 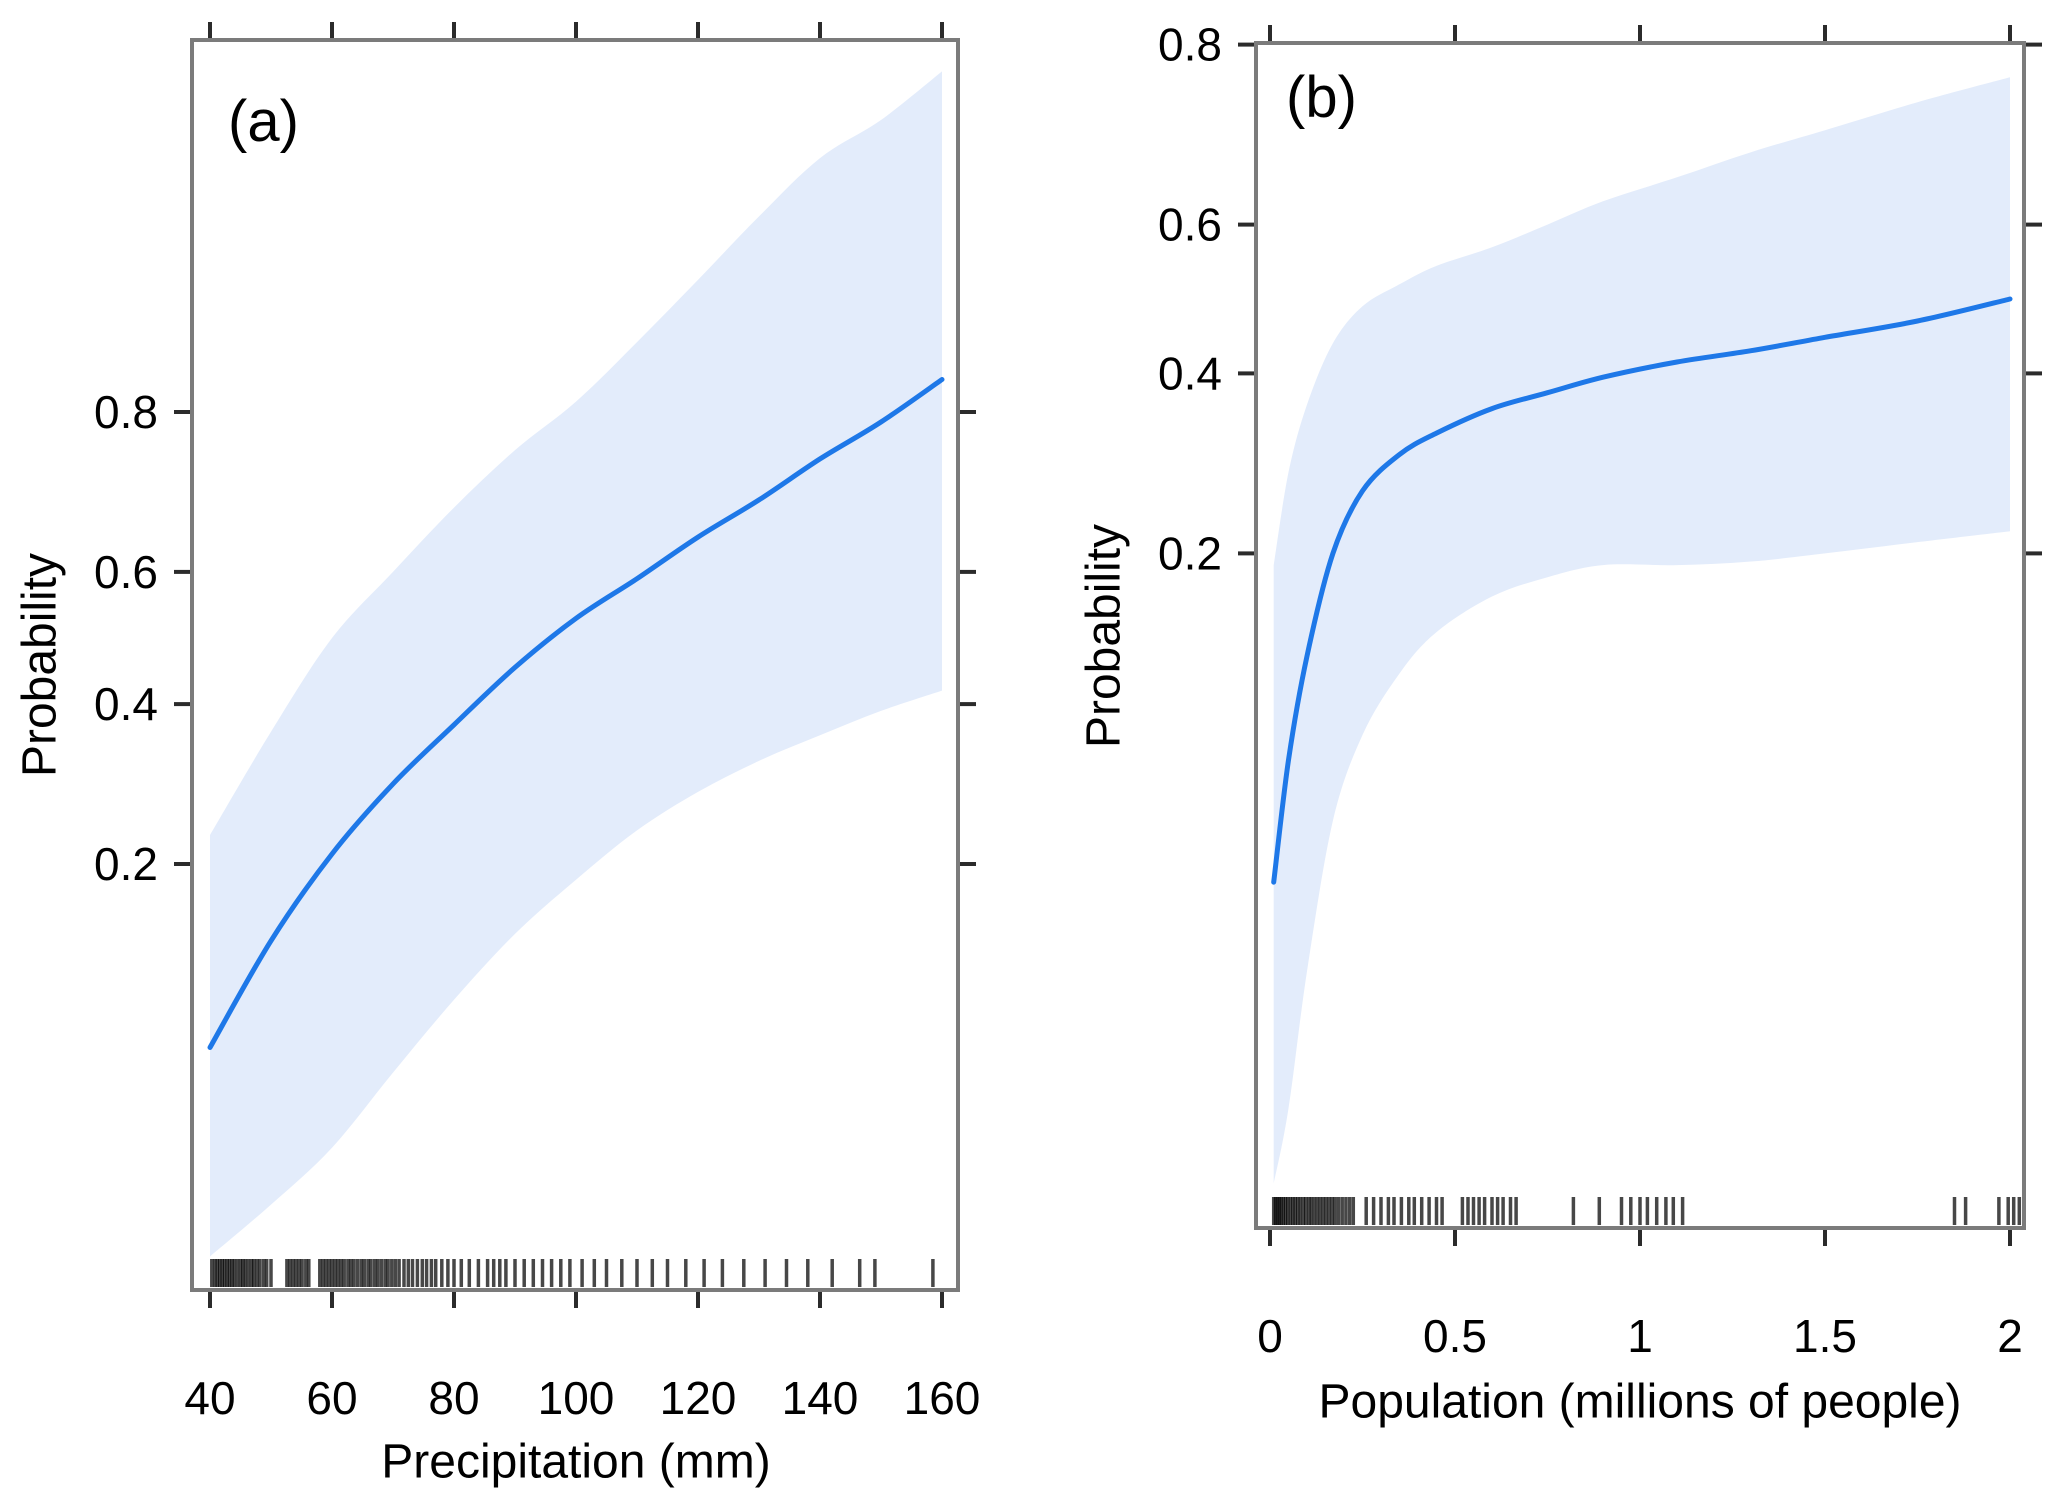 I want to click on panel-a-label: (a), so click(x=263, y=121).